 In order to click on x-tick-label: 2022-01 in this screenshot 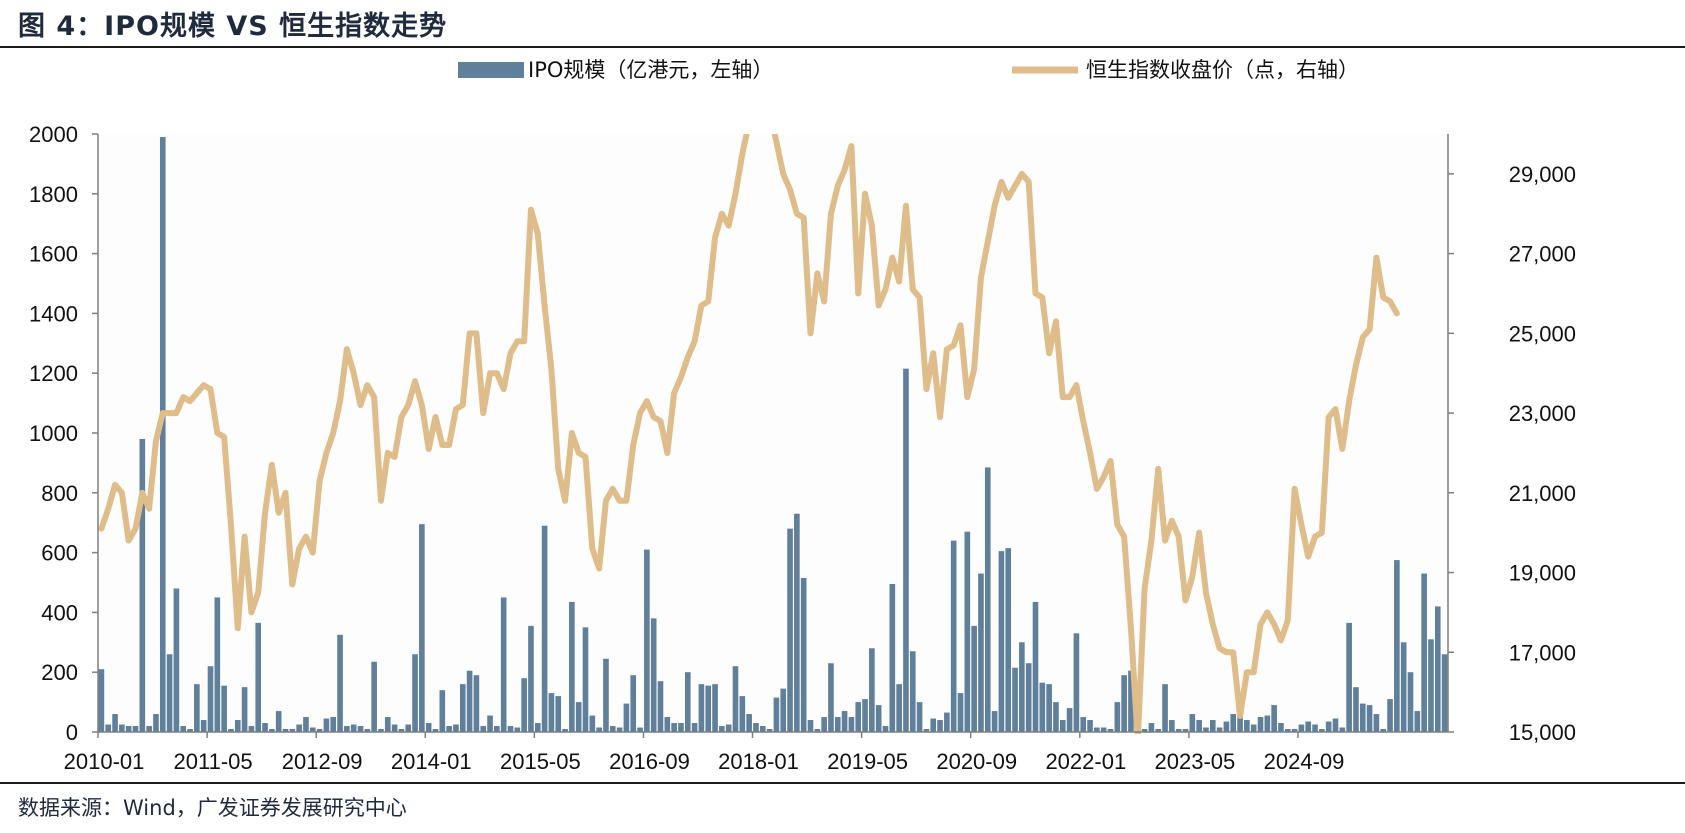, I will do `click(1085, 761)`.